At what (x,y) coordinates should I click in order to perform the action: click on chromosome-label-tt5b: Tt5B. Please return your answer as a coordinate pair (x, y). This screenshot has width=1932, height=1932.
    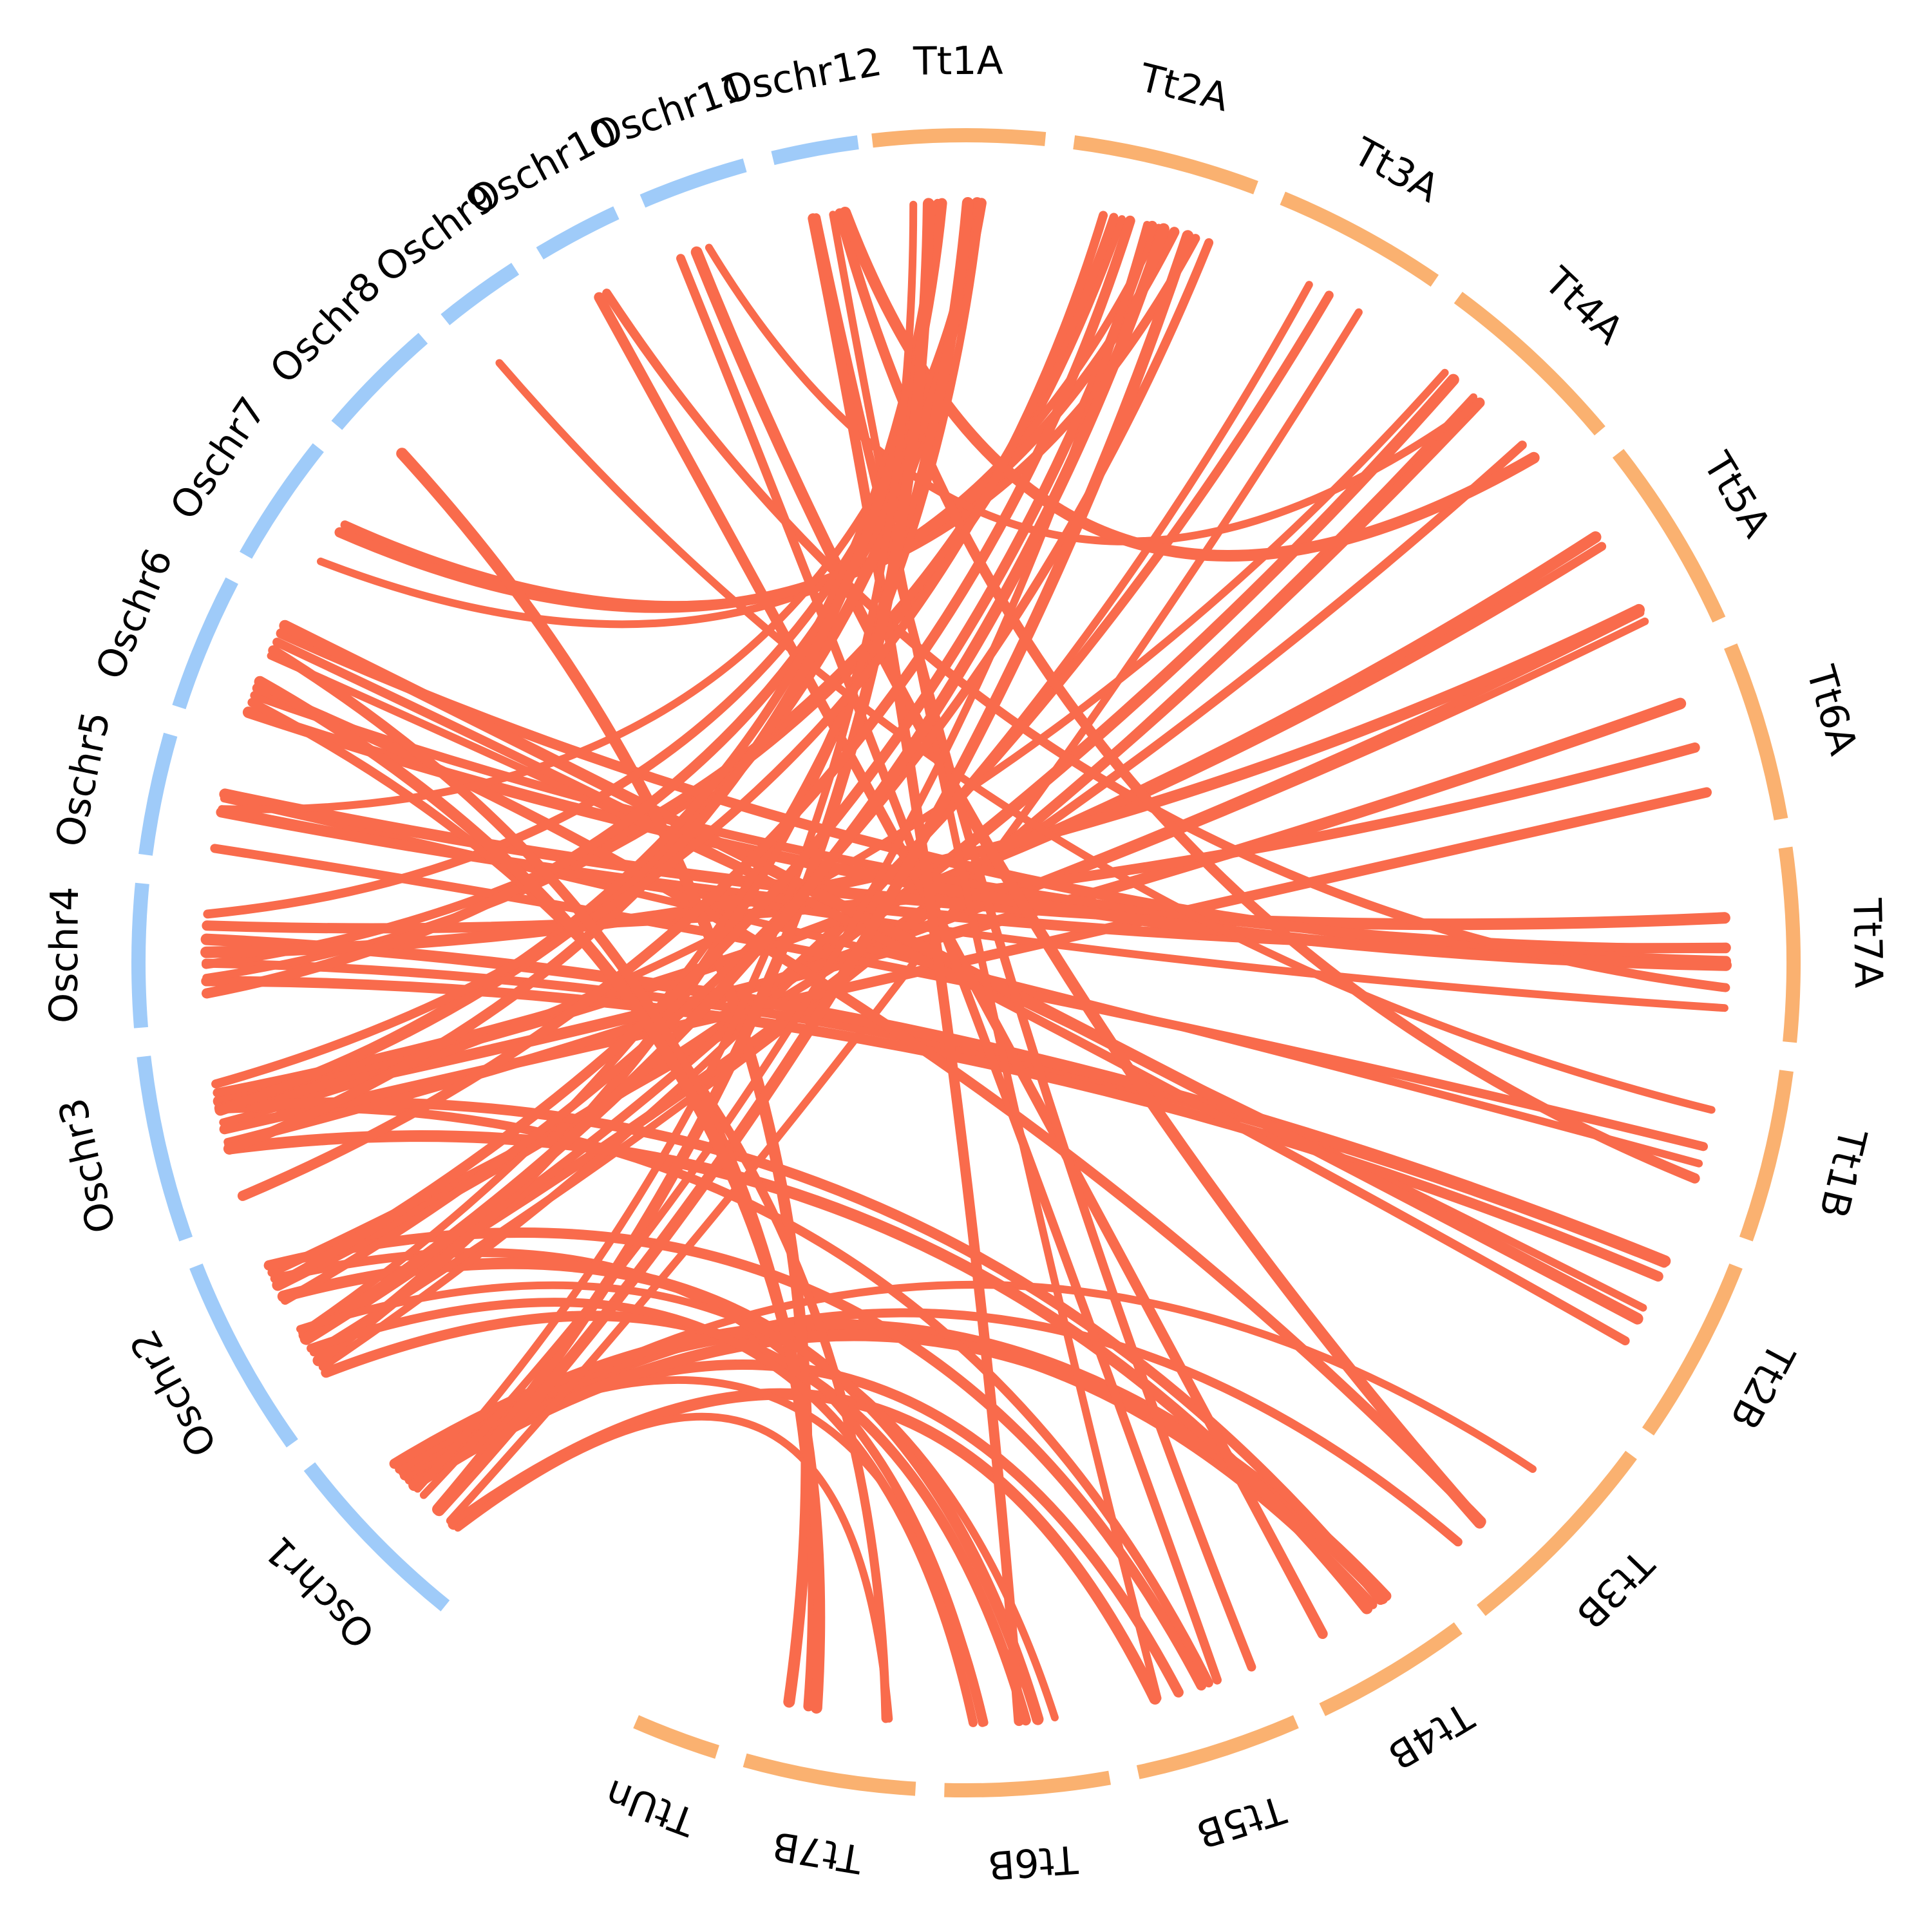
    Looking at the image, I should click on (1241, 1822).